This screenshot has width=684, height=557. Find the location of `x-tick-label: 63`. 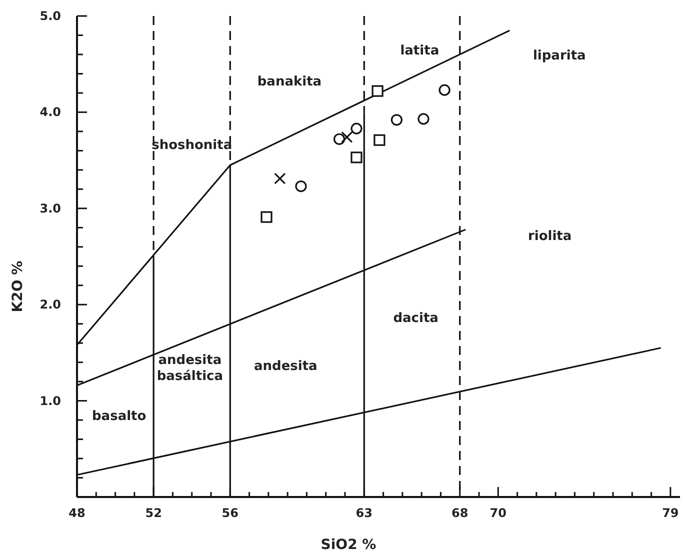

x-tick-label: 63 is located at coordinates (364, 513).